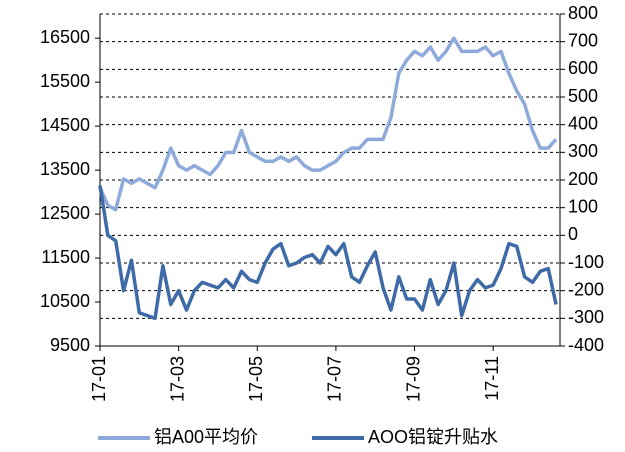  I want to click on y2-tick-label: 0, so click(573, 234).